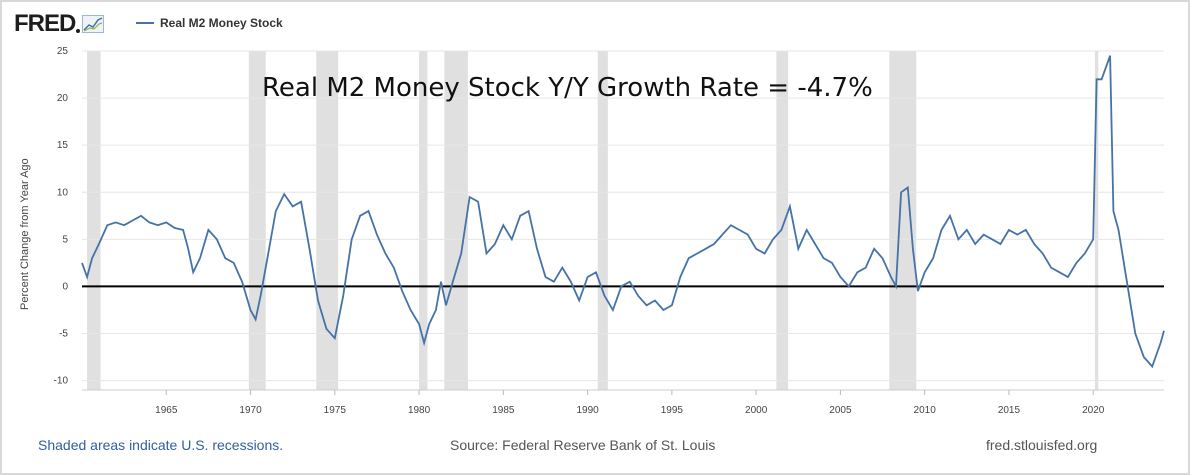  Describe the element at coordinates (63, 192) in the screenshot. I see `y-tick-label: 10` at that location.